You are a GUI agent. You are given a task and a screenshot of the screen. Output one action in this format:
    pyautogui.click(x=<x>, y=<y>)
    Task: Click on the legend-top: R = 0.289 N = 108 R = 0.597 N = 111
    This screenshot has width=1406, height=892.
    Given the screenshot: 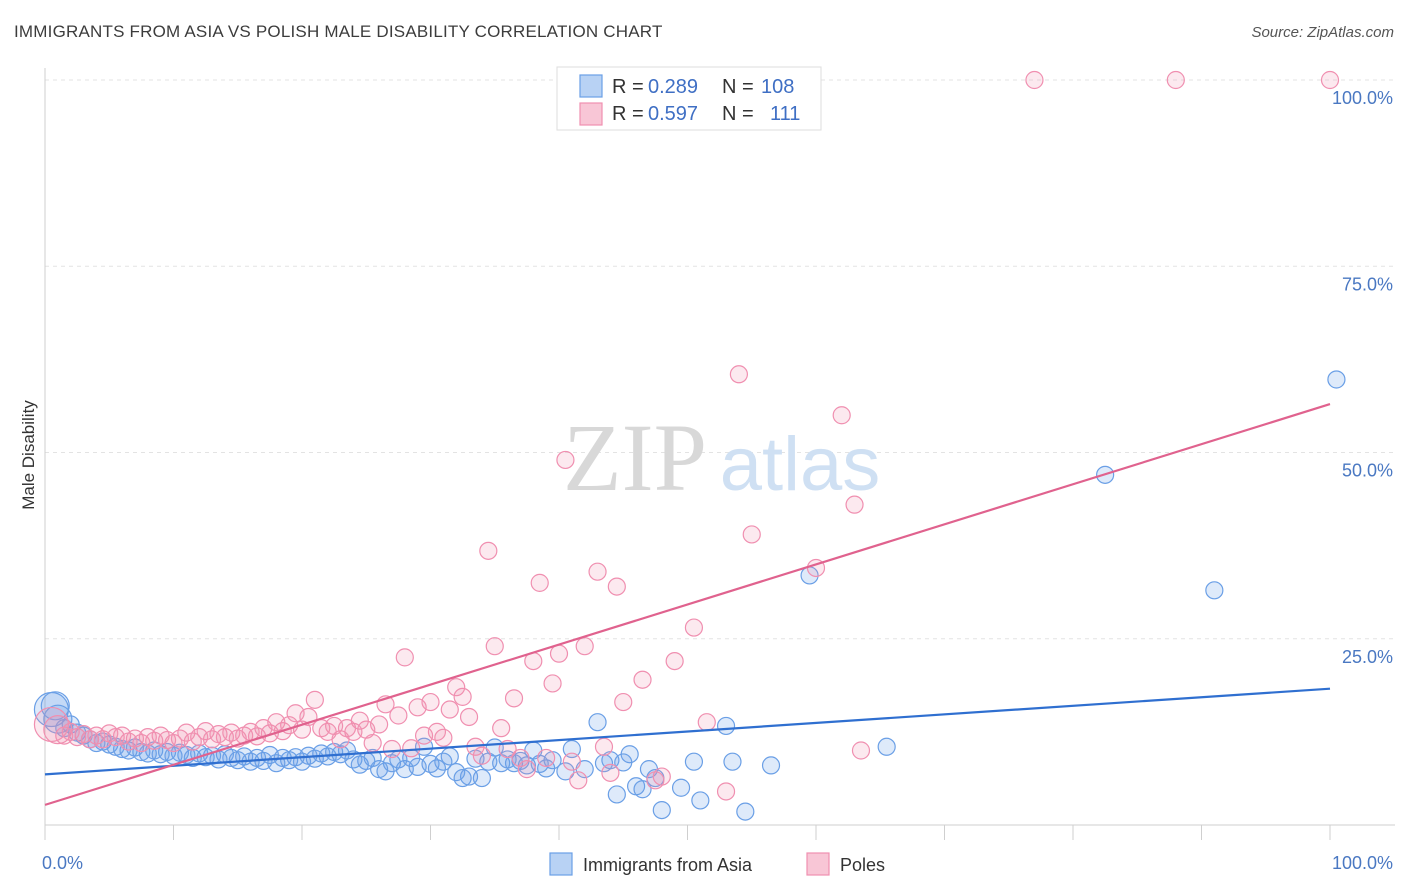 What is the action you would take?
    pyautogui.click(x=689, y=98)
    